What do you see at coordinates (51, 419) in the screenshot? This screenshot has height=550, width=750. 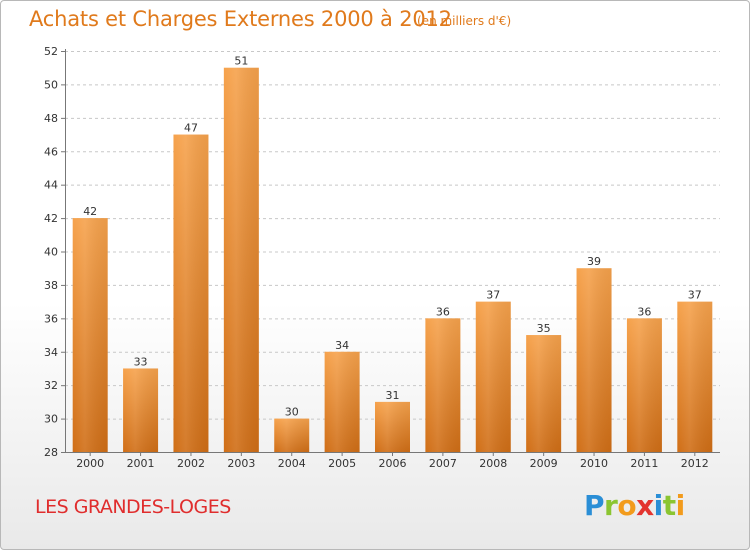 I see `y-tick-label: 30` at bounding box center [51, 419].